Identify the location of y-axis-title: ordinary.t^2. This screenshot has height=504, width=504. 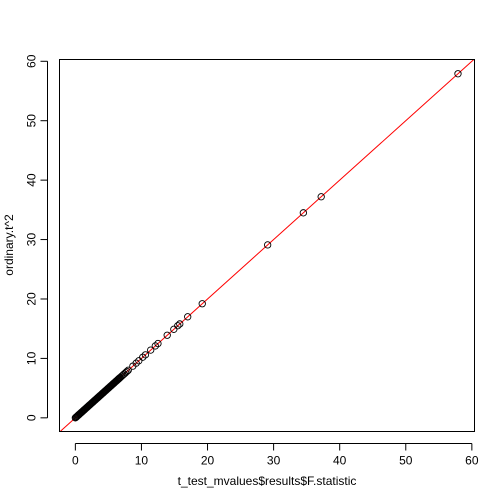
(9, 245).